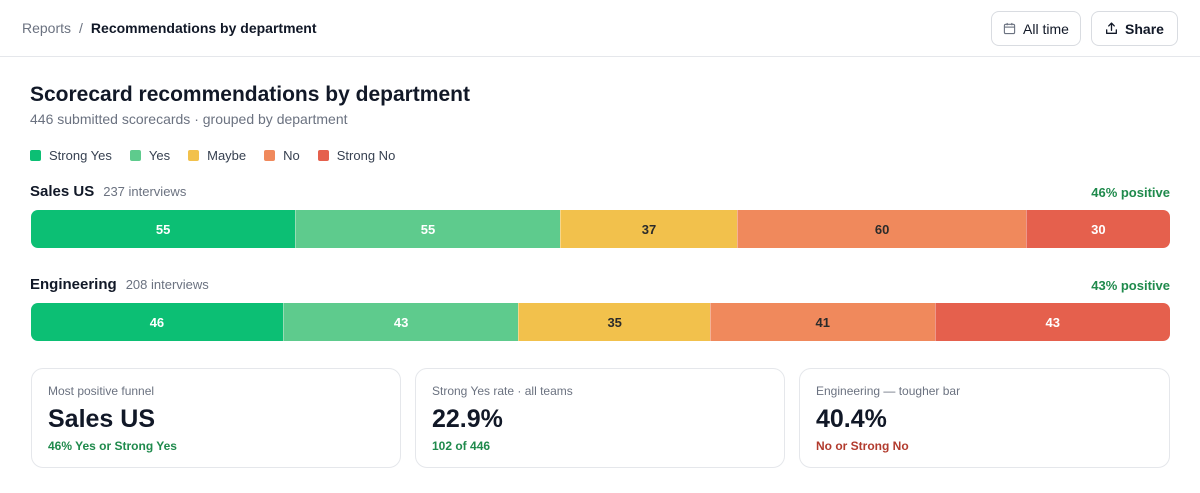 This screenshot has height=493, width=1200. I want to click on bar-segment-no: 60, so click(881, 229).